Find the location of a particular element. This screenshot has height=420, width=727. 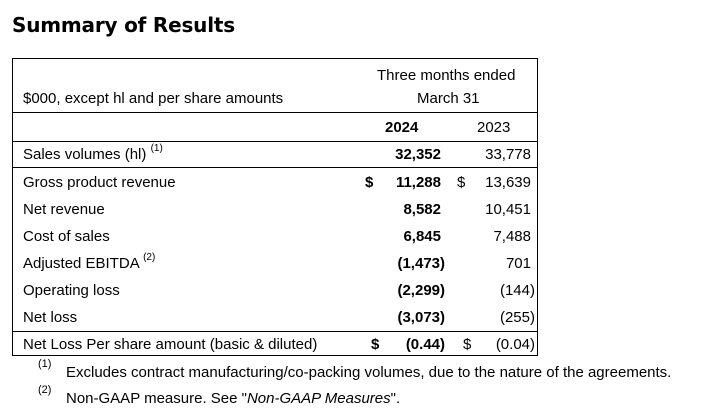

cell-prior: 7,488 is located at coordinates (512, 236).